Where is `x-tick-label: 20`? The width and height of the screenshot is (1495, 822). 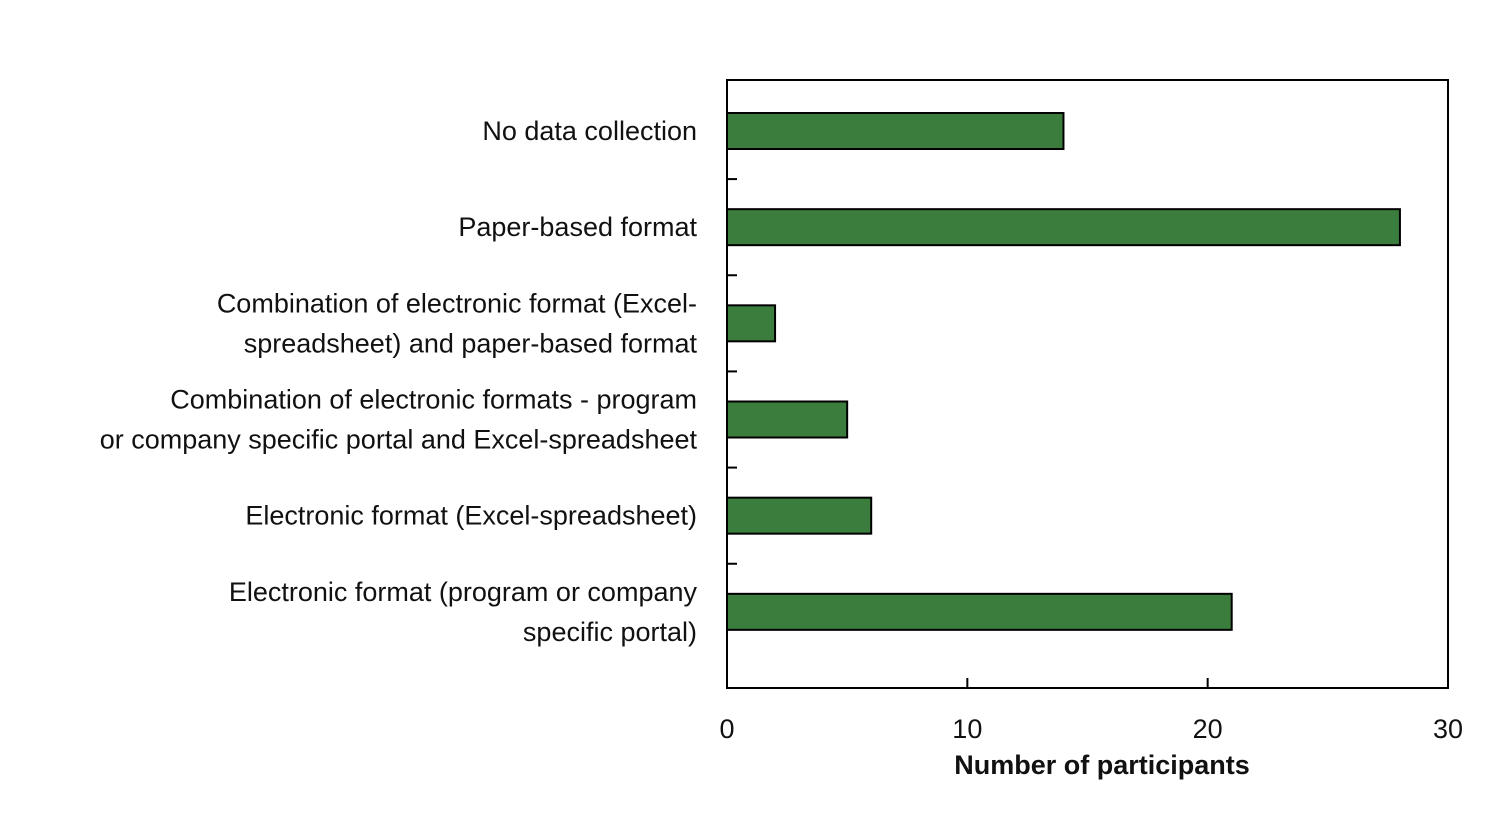
x-tick-label: 20 is located at coordinates (1208, 729).